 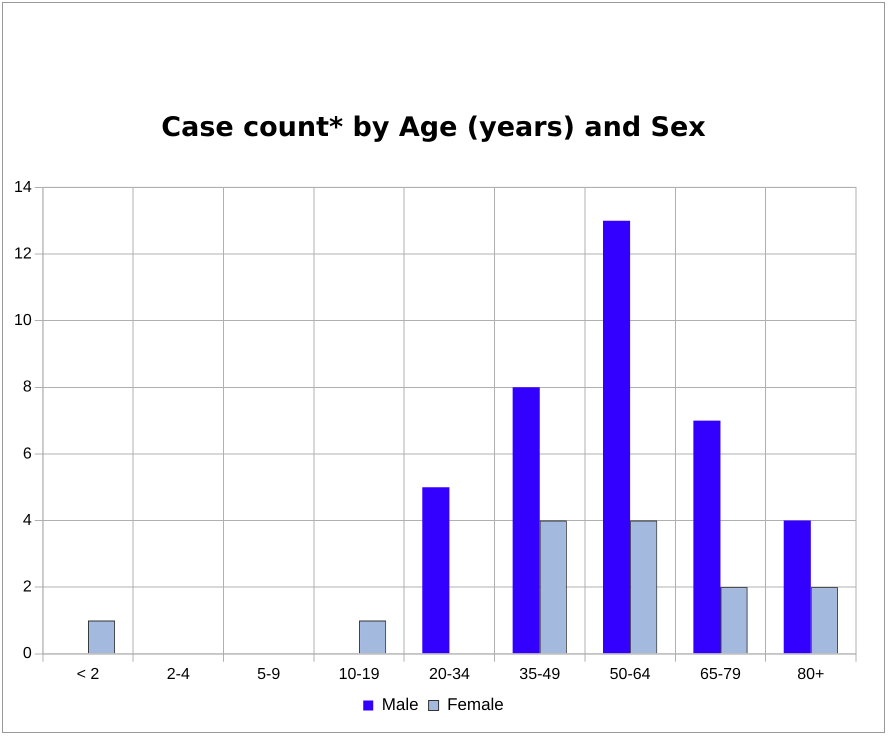 What do you see at coordinates (810, 674) in the screenshot?
I see `x-tick-label: 80+` at bounding box center [810, 674].